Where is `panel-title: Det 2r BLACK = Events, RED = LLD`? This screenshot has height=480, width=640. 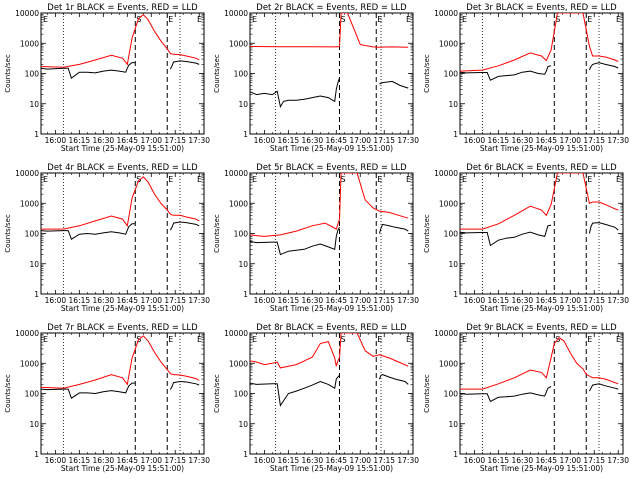
panel-title: Det 2r BLACK = Events, RED = LLD is located at coordinates (331, 8).